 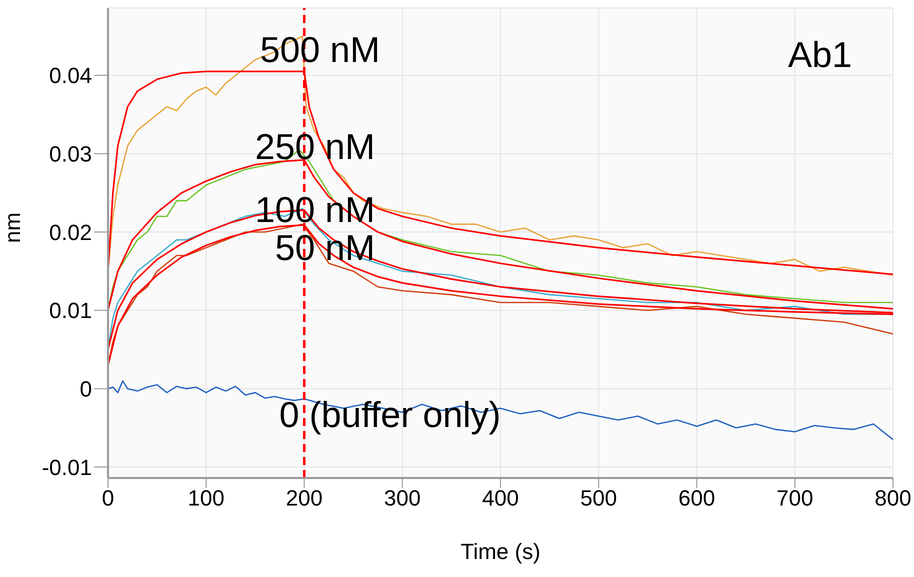 I want to click on x-tick-label: 800, so click(x=893, y=498).